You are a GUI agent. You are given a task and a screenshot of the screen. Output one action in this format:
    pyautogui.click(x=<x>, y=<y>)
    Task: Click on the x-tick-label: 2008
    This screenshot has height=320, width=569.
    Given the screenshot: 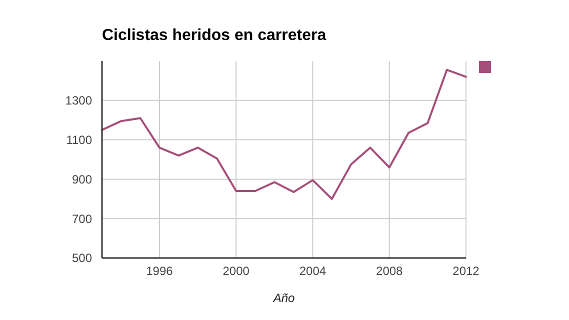 What is the action you would take?
    pyautogui.click(x=390, y=271)
    